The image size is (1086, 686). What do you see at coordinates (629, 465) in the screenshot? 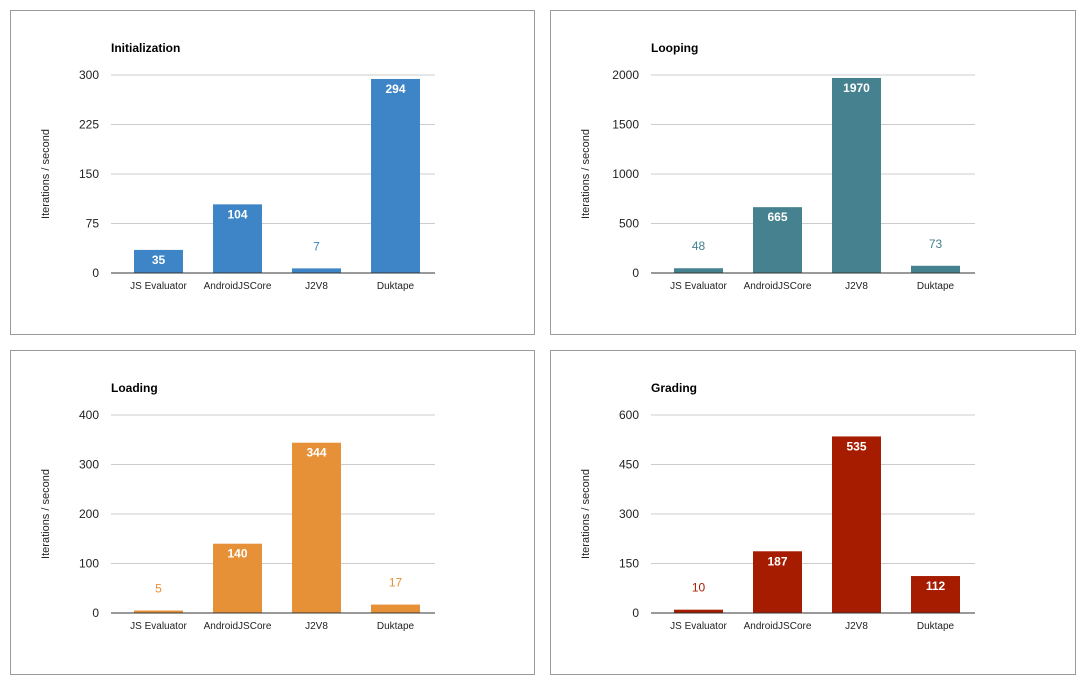
I see `y-tick-label: 450` at bounding box center [629, 465].